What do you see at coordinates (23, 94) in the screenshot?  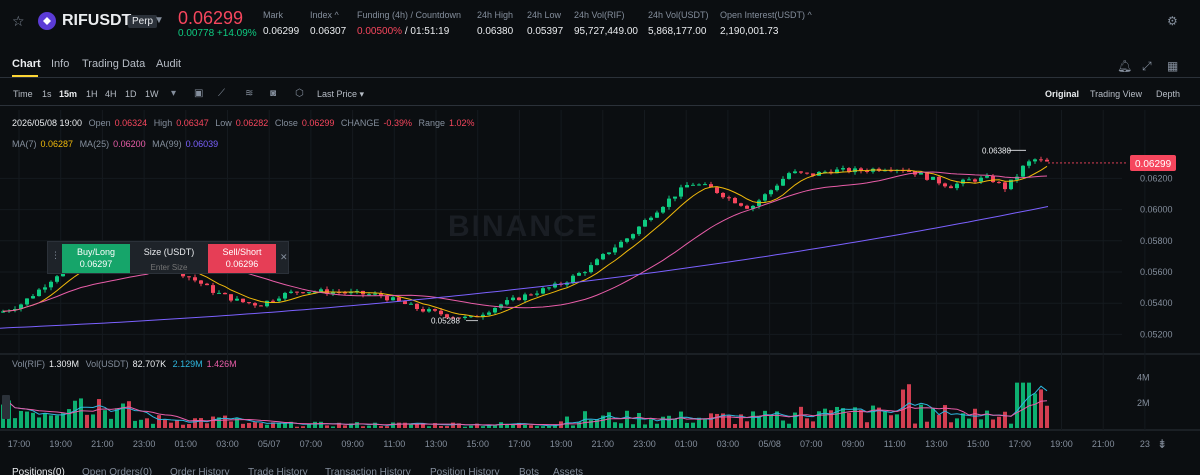 I see `time-label: Time` at bounding box center [23, 94].